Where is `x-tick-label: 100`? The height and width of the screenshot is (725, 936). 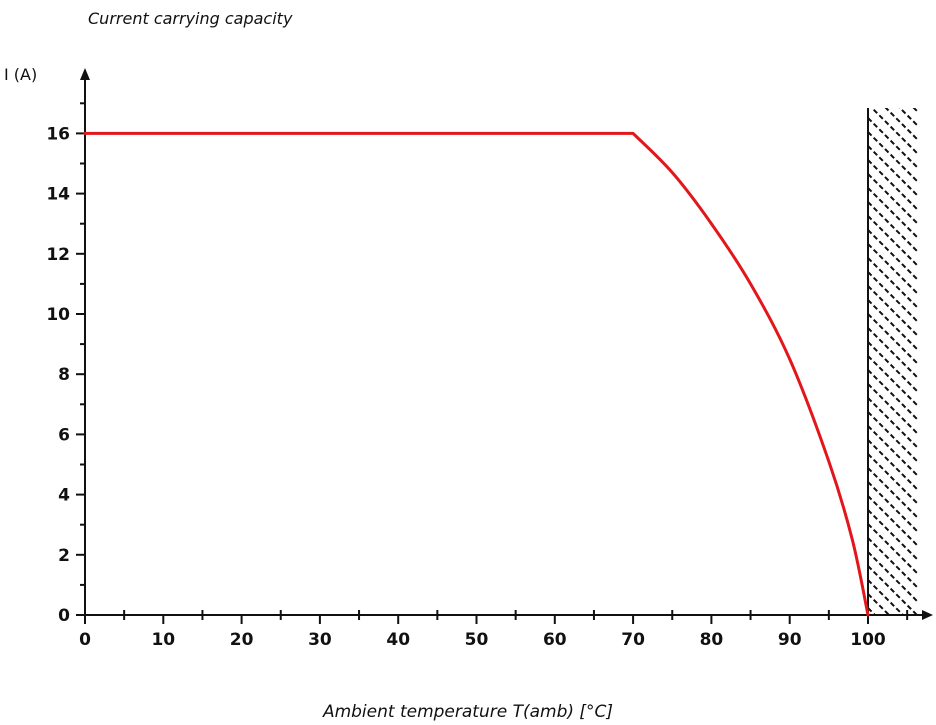 x-tick-label: 100 is located at coordinates (868, 640).